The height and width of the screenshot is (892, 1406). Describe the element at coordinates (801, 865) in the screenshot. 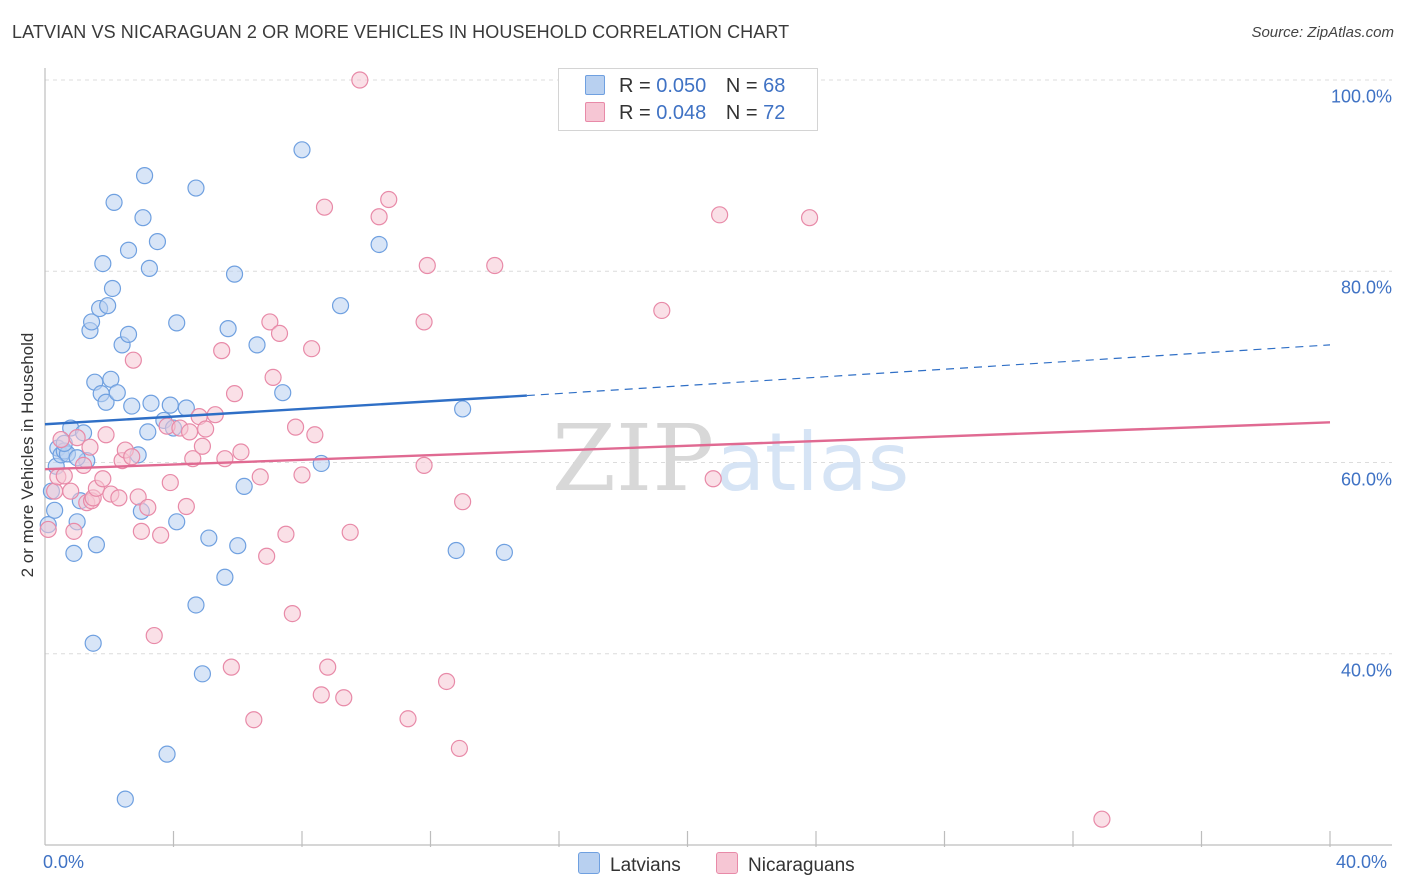

I see `bottom-legend-label-nicaraguans: Nicaraguans` at that location.